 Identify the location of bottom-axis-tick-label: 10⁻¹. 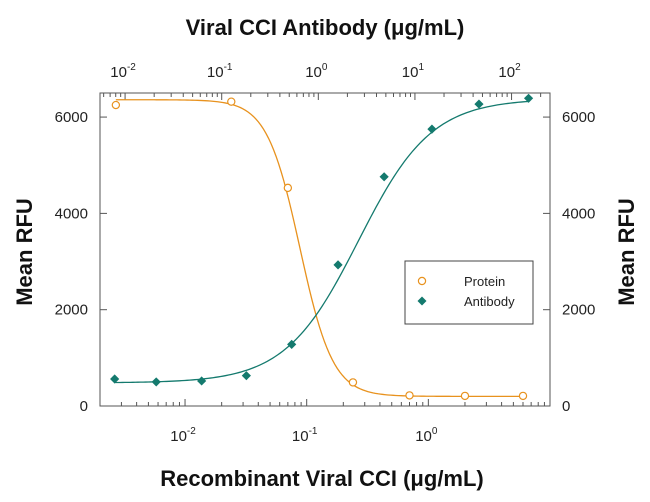
(305, 435).